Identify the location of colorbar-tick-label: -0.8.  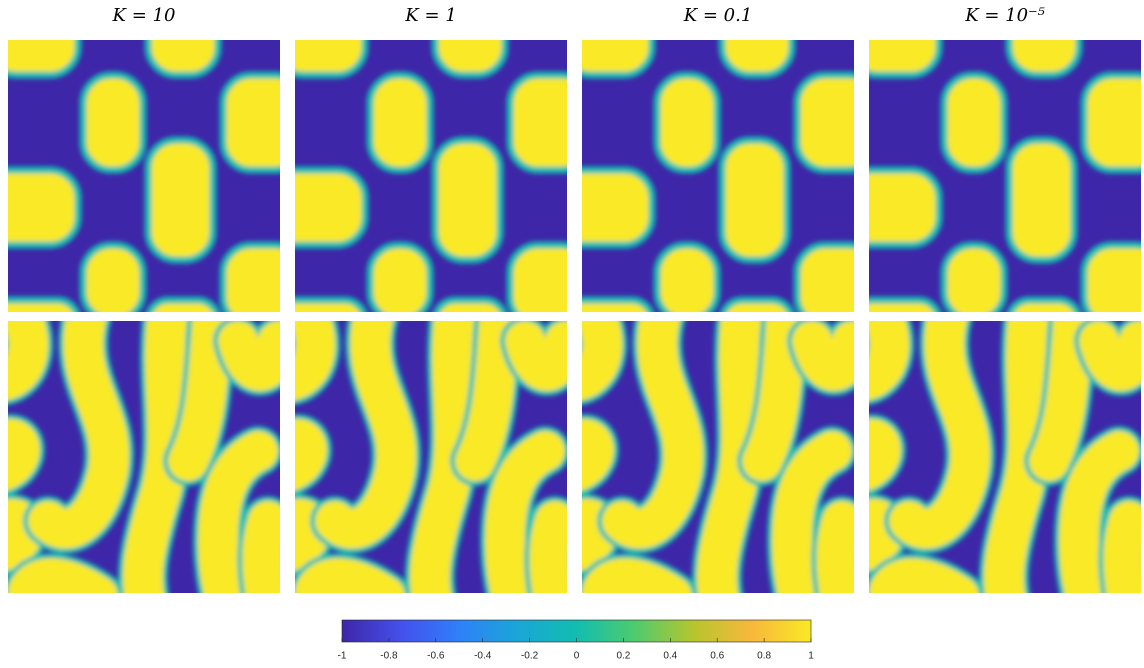
(389, 656).